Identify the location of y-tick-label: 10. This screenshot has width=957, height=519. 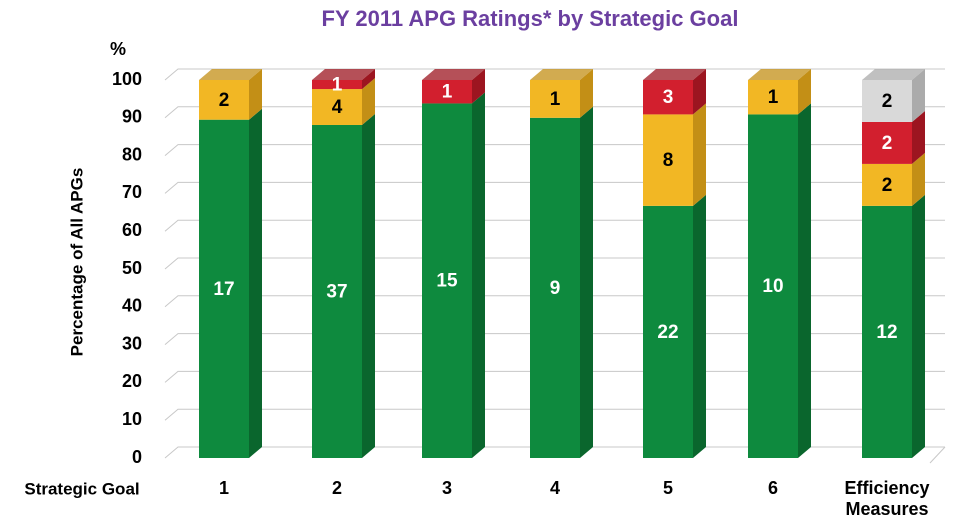
(132, 419).